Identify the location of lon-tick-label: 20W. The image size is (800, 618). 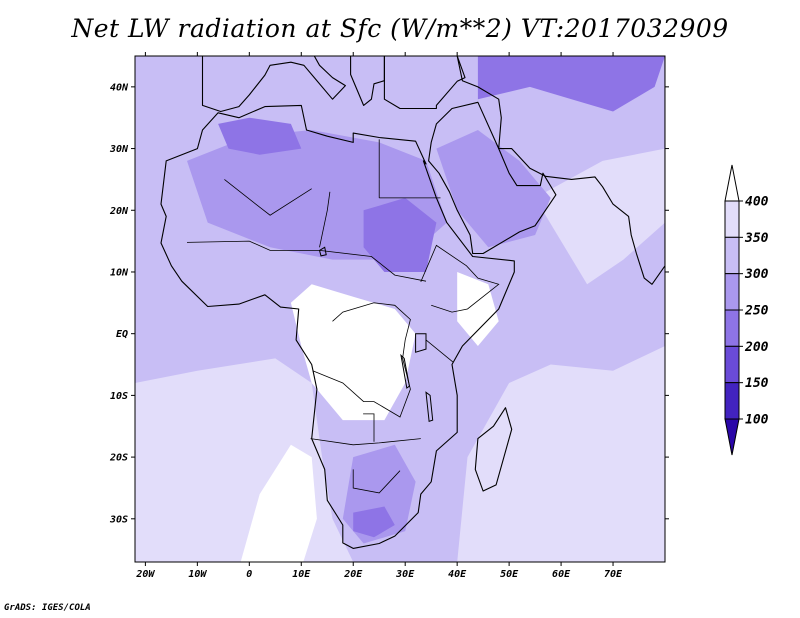
(145, 574).